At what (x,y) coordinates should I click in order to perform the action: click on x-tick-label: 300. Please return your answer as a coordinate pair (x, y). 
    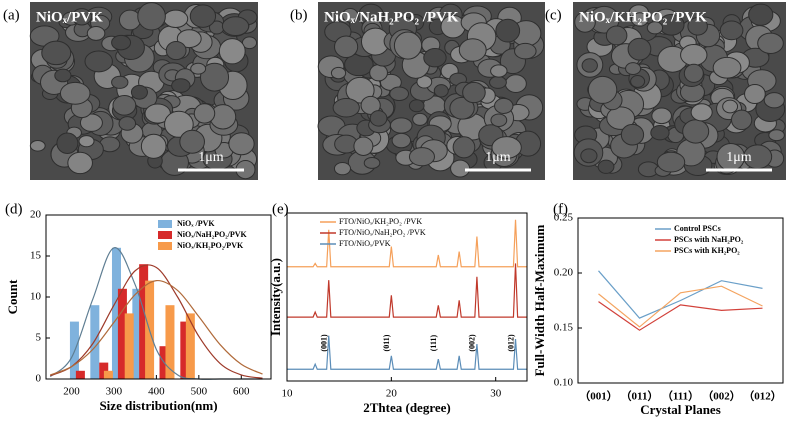
    Looking at the image, I should click on (114, 392).